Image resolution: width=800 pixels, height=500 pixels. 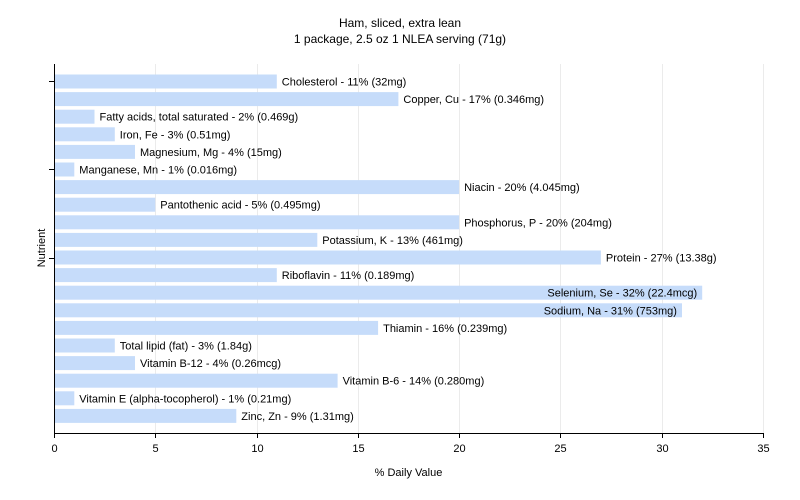 What do you see at coordinates (445, 329) in the screenshot?
I see `bar-data-label: Thiamin - 16% (0.239mg)` at bounding box center [445, 329].